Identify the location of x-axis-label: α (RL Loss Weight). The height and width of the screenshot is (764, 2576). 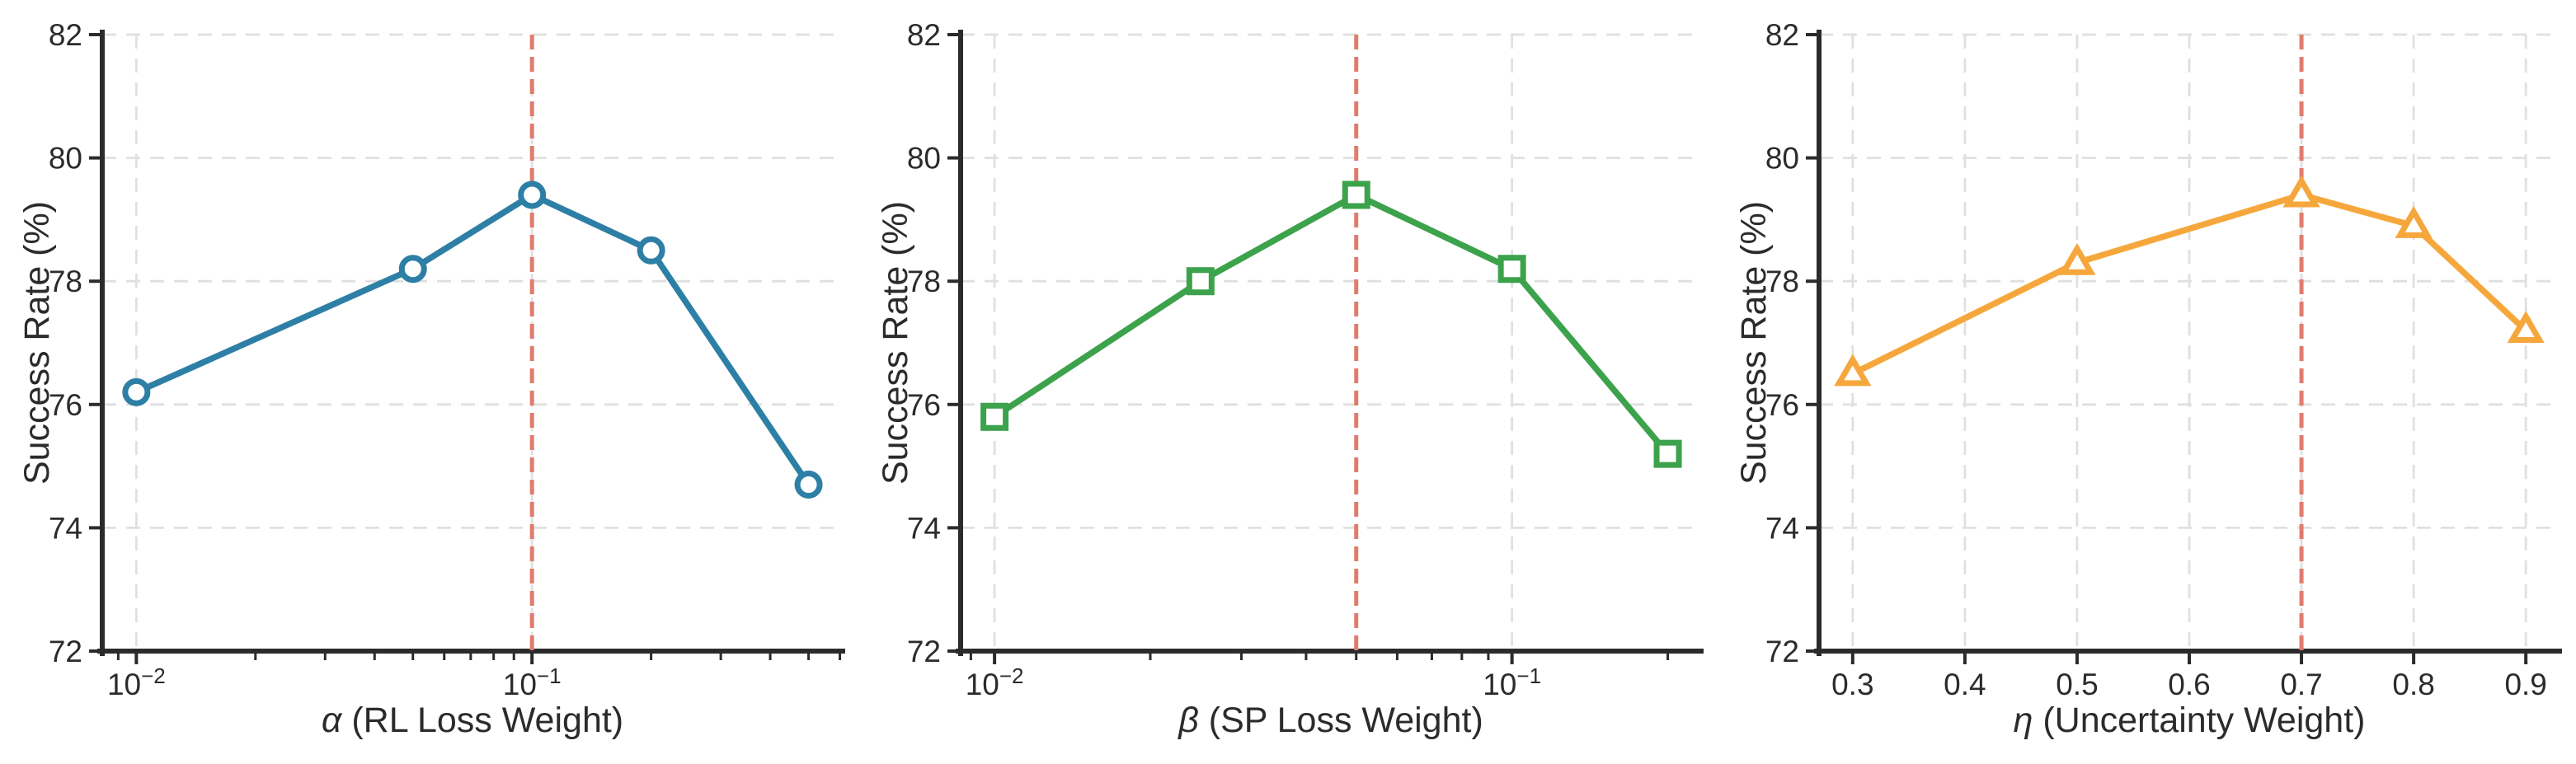
(472, 720).